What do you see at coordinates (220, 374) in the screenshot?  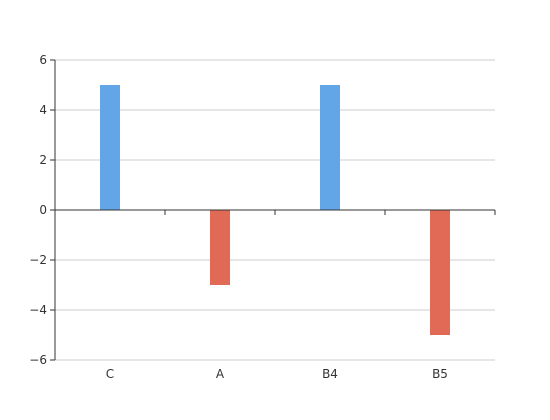 I see `x-tick-label: A` at bounding box center [220, 374].